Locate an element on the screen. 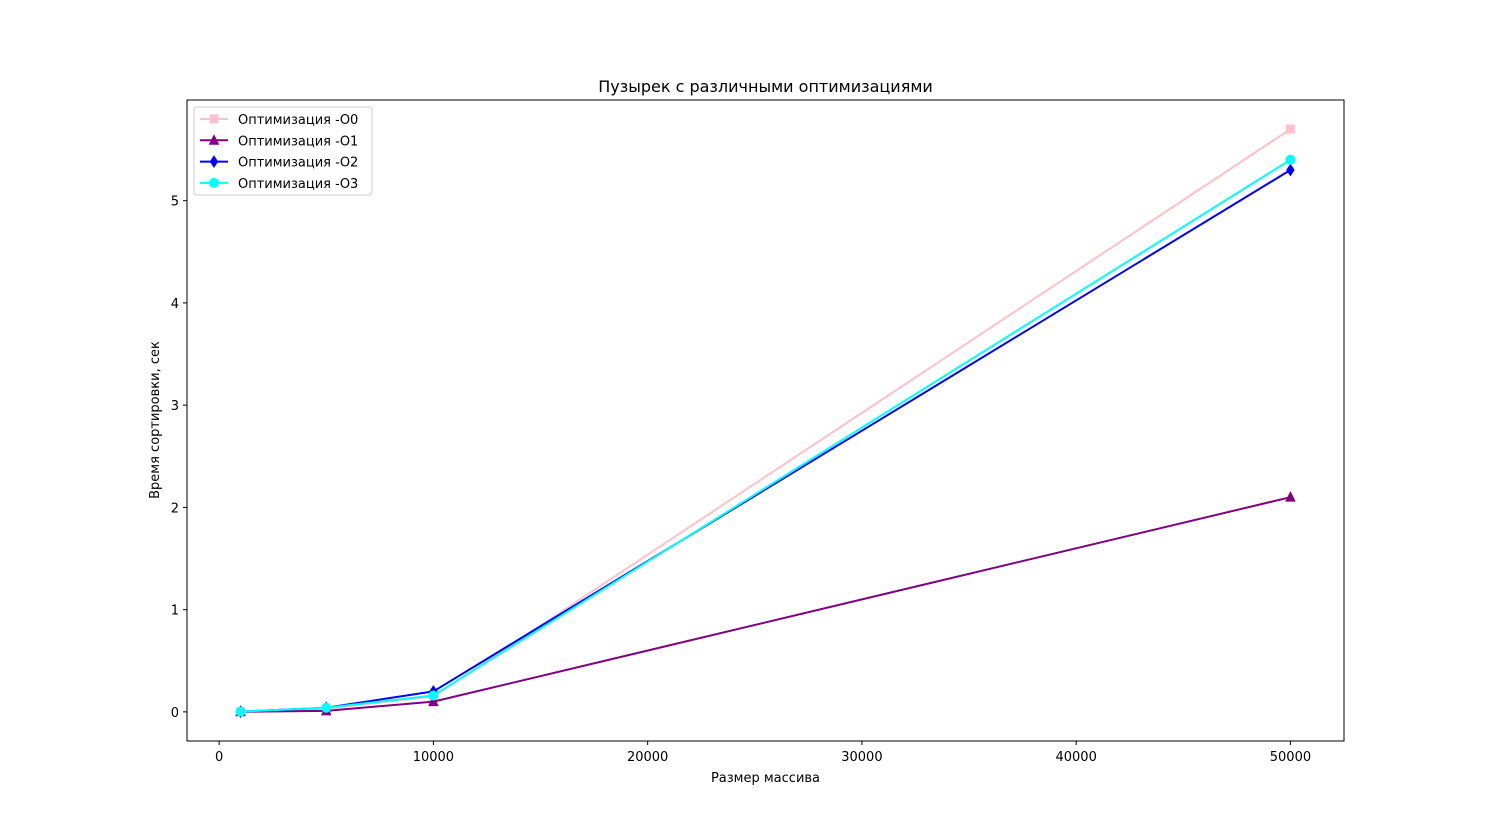 The image size is (1493, 837). chart-title: Пузырек с различными оптимизациями is located at coordinates (765, 86).